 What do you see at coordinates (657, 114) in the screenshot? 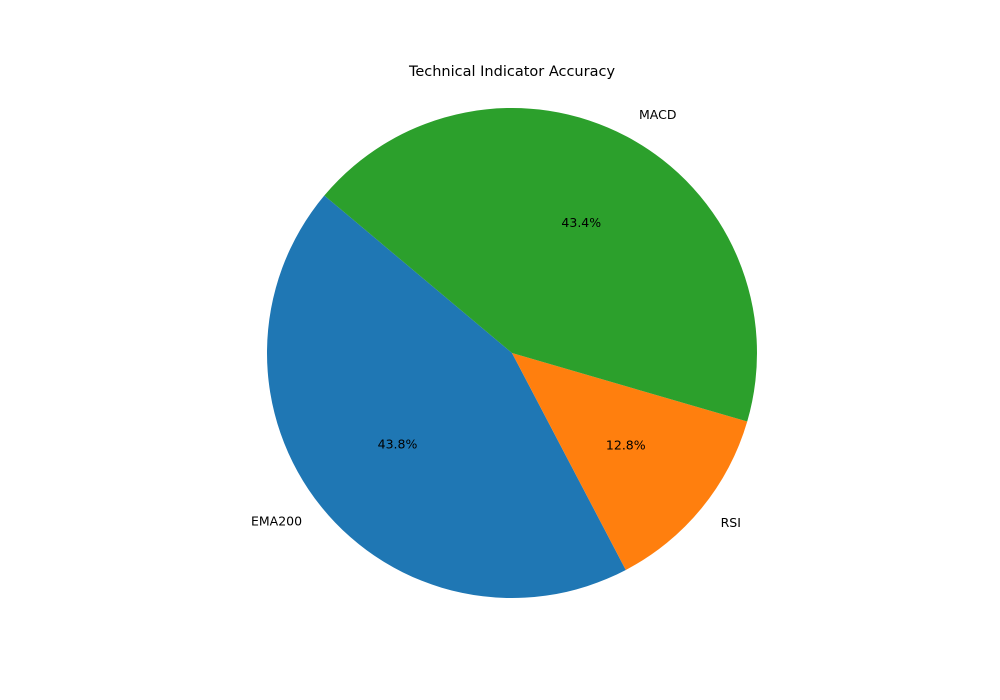
I see `slice-label-macd: MACD` at bounding box center [657, 114].